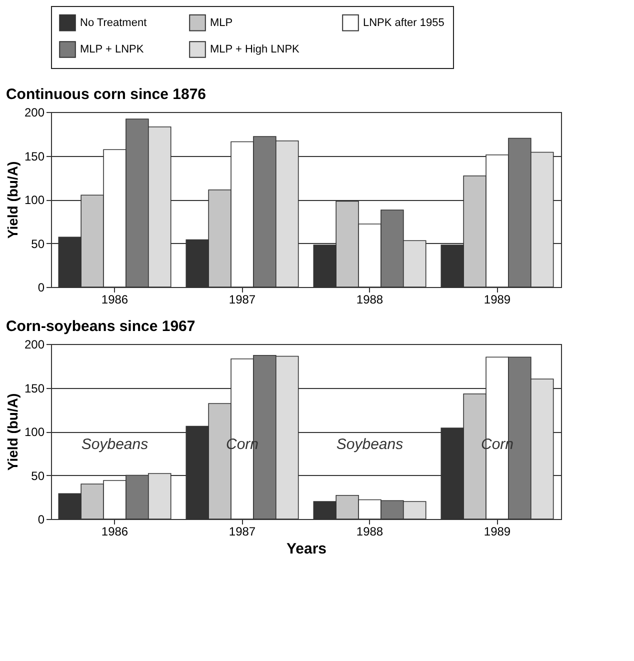  Describe the element at coordinates (113, 22) in the screenshot. I see `legend-label: No Treatment` at that location.